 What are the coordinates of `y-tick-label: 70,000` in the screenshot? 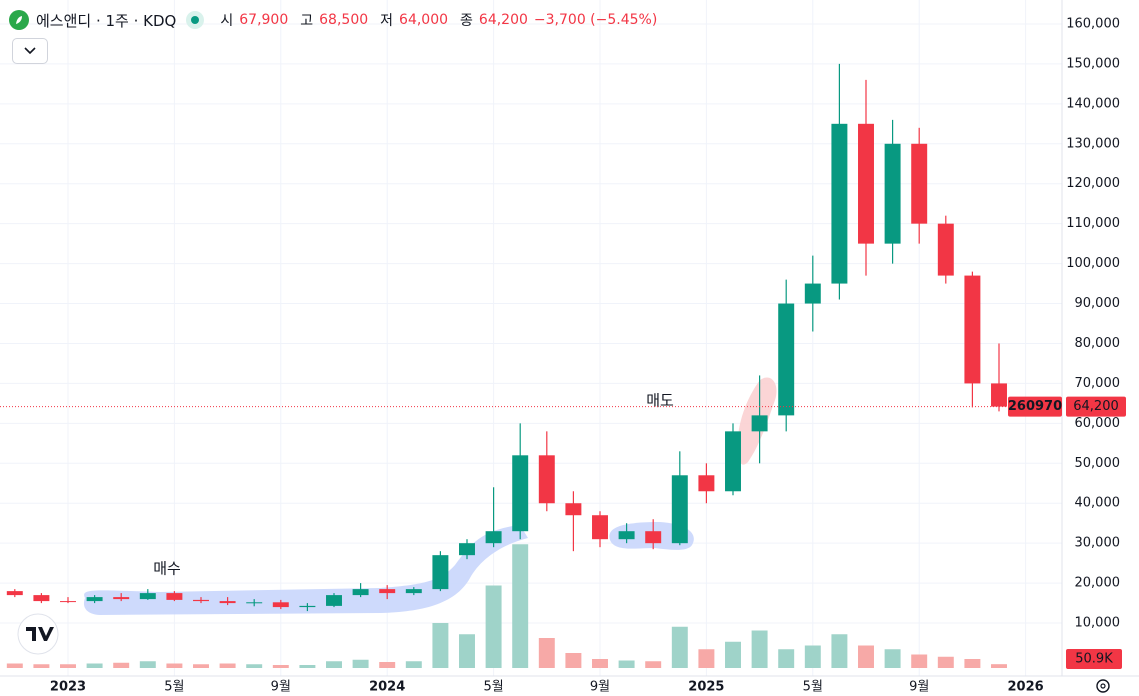 It's located at (1098, 383).